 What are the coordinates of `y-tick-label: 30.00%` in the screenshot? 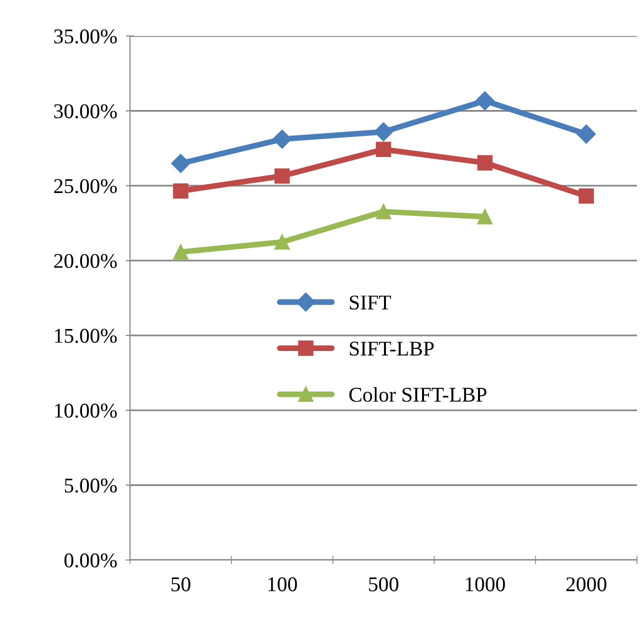 It's located at (85, 111).